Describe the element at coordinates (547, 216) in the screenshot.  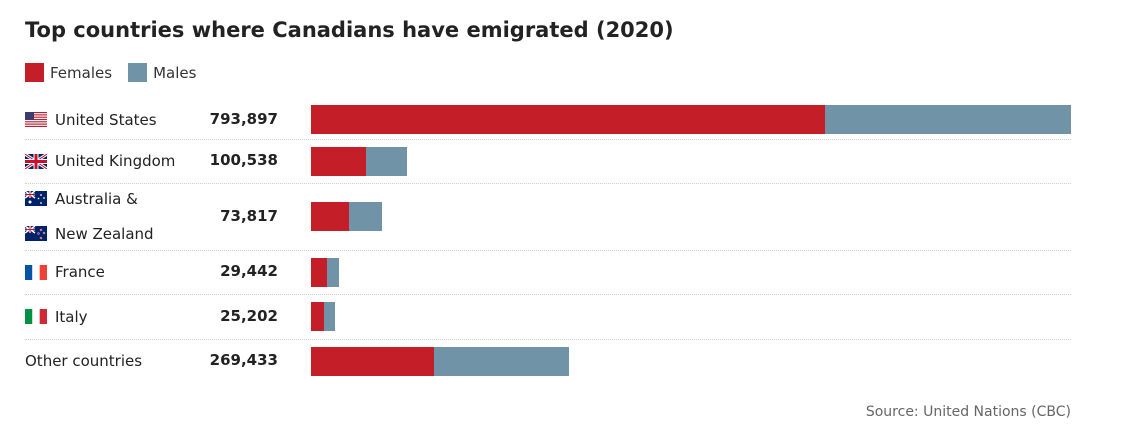
I see `row-australia-new-zealand: Australia & New Zealand 73,817` at that location.